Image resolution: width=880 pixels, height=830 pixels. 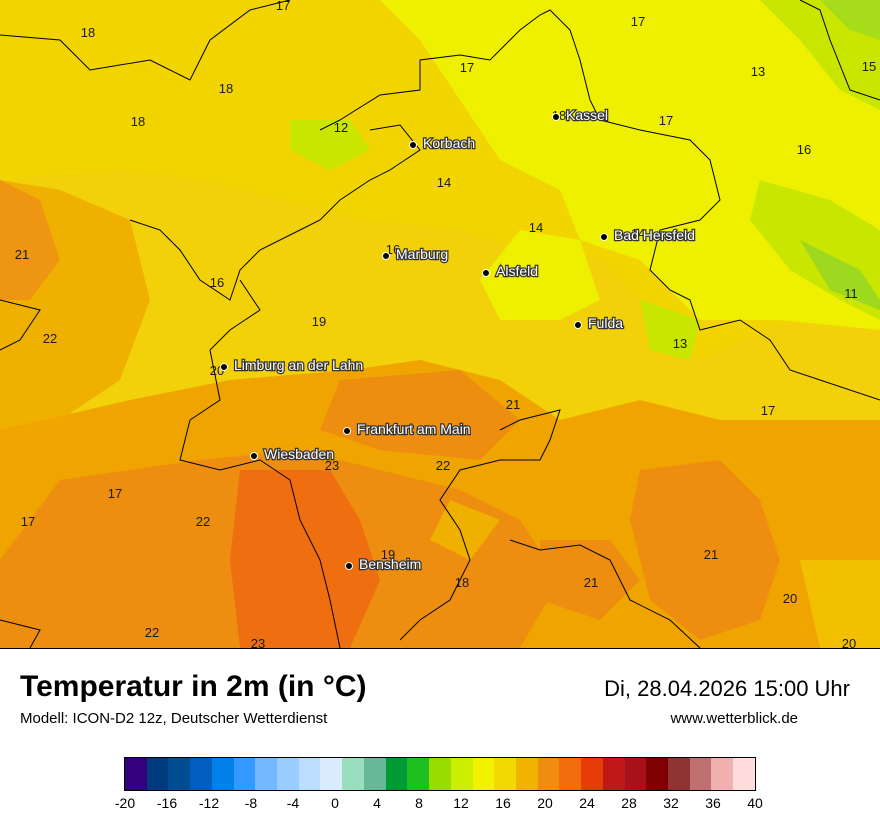 What do you see at coordinates (849, 642) in the screenshot?
I see `temperature-label: 20` at bounding box center [849, 642].